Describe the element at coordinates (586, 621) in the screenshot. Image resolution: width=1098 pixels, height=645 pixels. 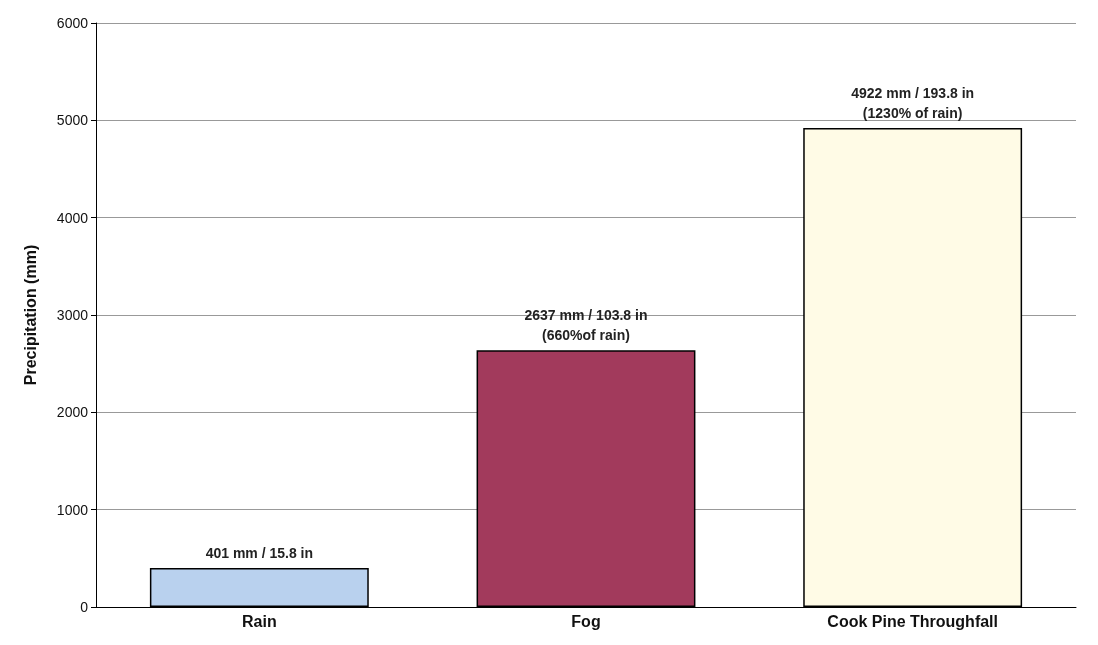
I see `x-tick-label: Fog` at that location.